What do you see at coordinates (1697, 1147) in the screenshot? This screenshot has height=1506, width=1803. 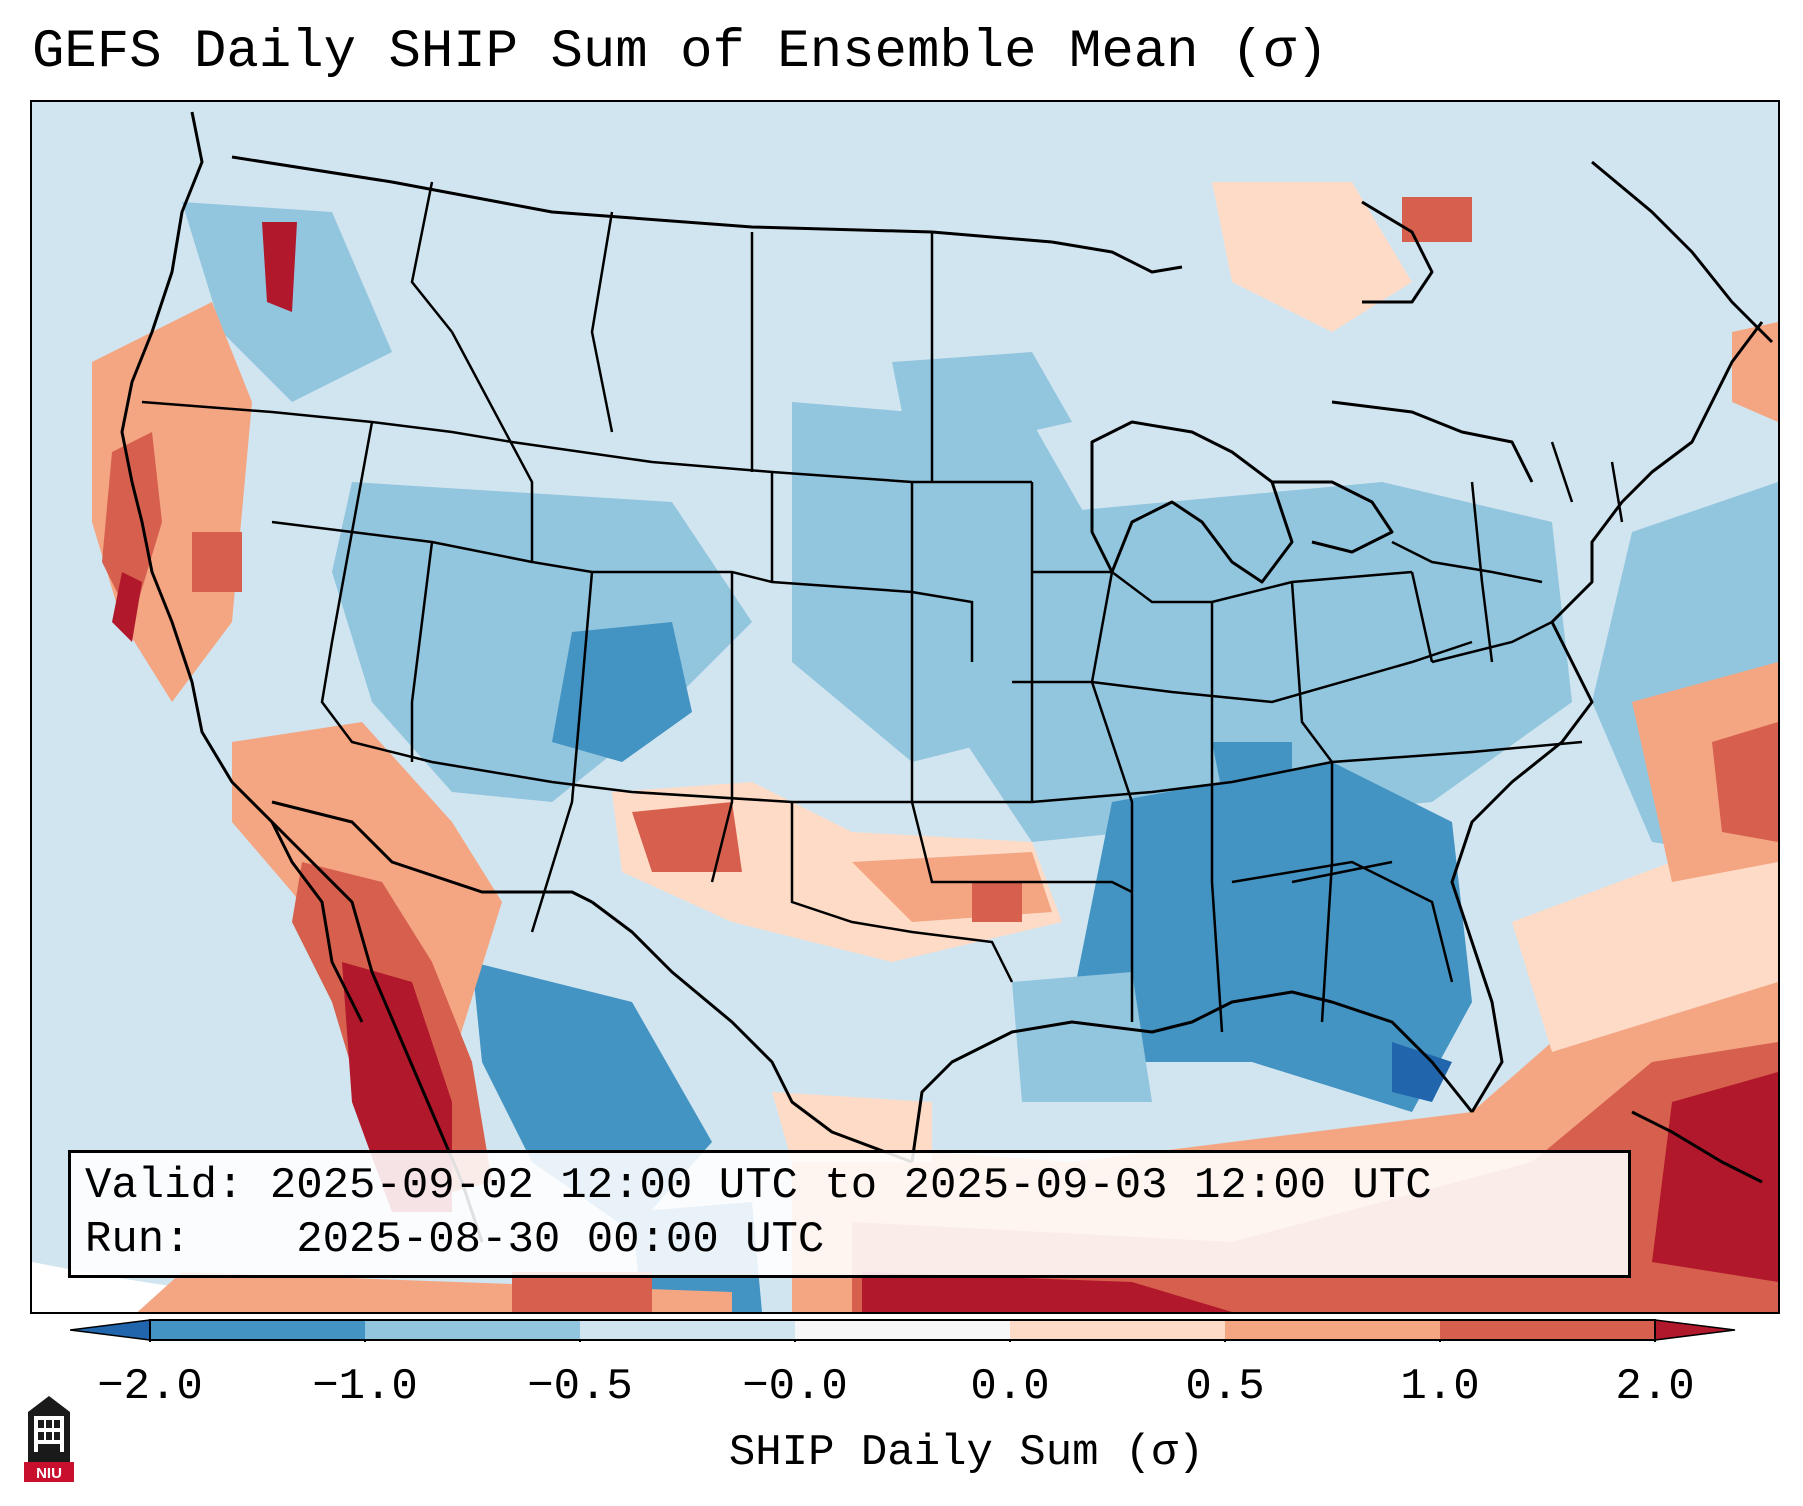 I see `caribbean-islands` at bounding box center [1697, 1147].